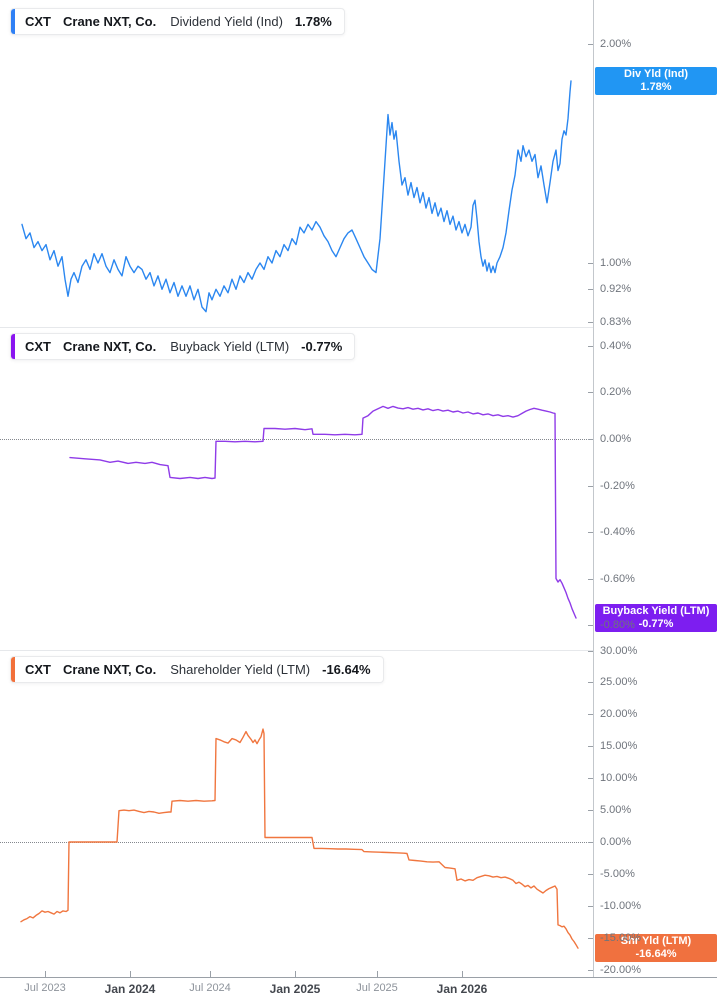  Describe the element at coordinates (313, 21) in the screenshot. I see `metric-value: 1.78%` at that location.